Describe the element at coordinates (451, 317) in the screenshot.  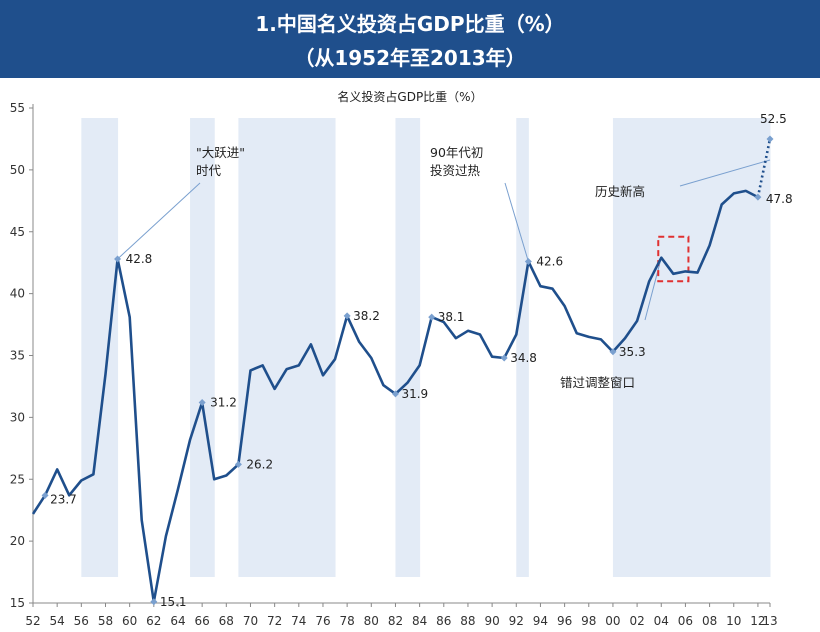
I see `data-label: 38.1` at that location.